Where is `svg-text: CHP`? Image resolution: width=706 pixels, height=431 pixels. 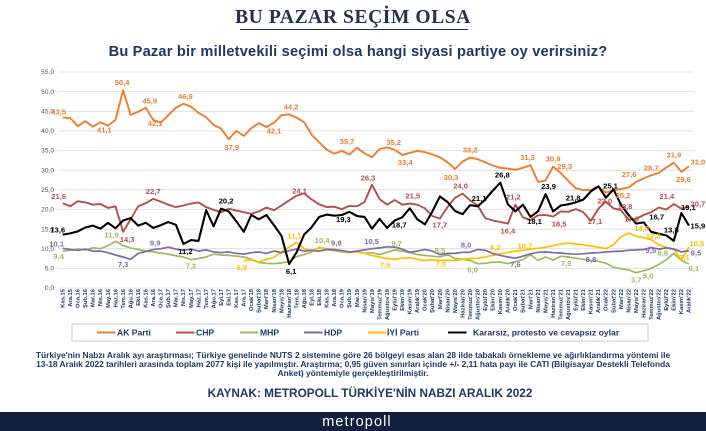
svg-text: CHP is located at coordinates (205, 333).